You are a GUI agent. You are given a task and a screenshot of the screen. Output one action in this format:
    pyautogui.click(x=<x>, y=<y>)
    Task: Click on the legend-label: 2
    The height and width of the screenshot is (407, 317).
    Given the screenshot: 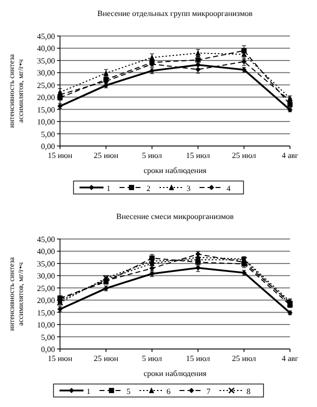 What is the action you would take?
    pyautogui.click(x=148, y=188)
    